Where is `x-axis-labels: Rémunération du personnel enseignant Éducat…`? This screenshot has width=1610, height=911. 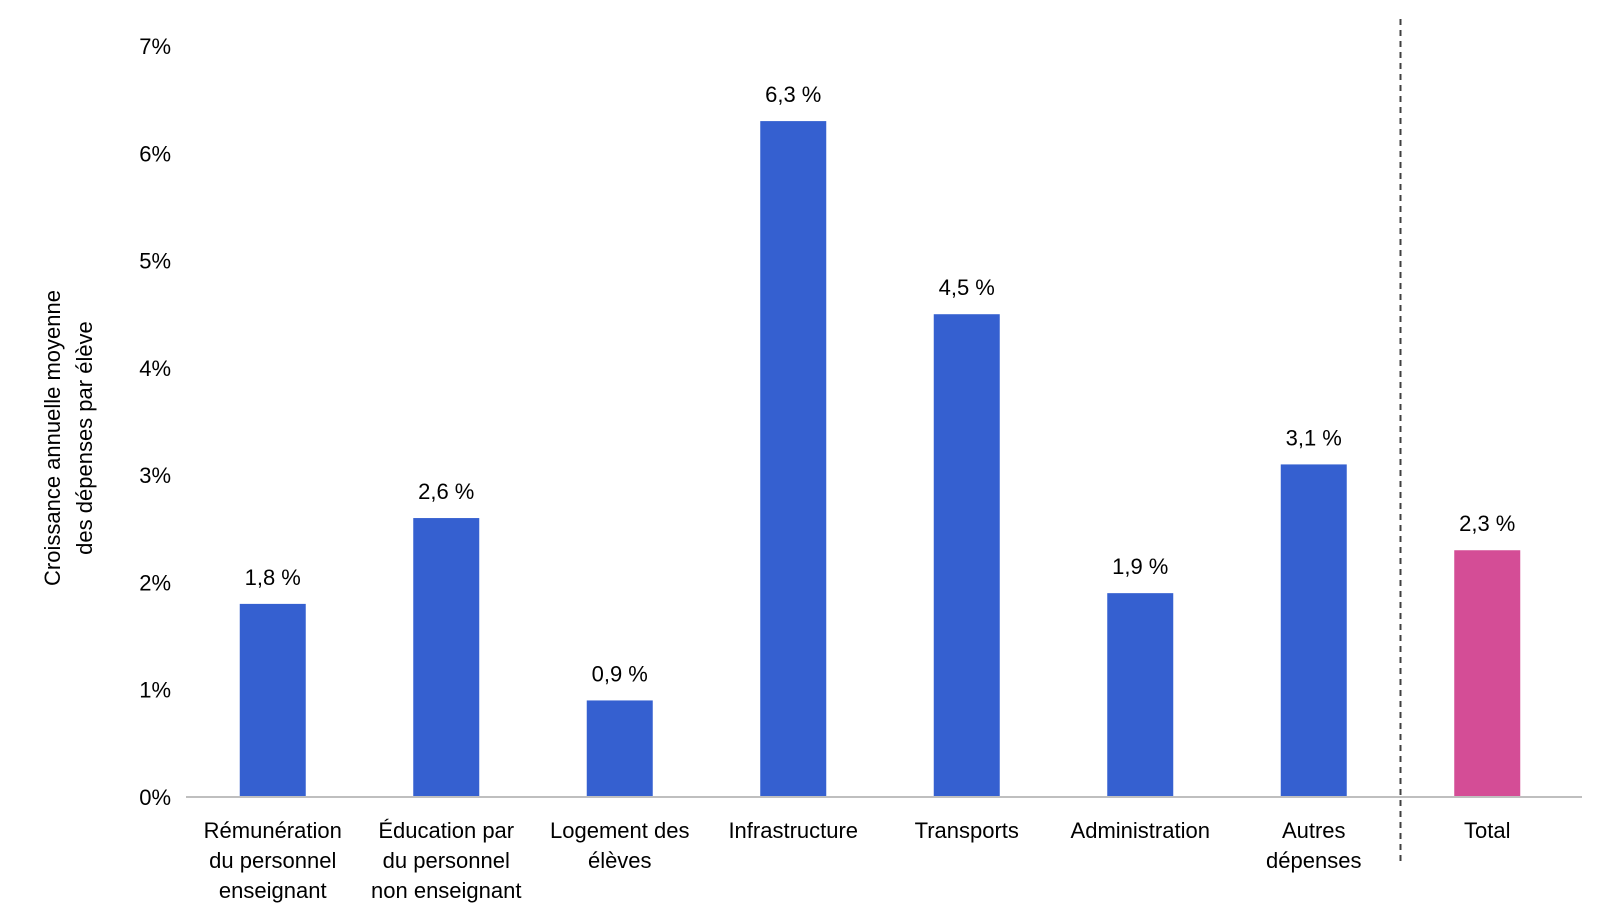
x-axis-labels: Rémunération du personnel enseignant Éducat… is located at coordinates (857, 860).